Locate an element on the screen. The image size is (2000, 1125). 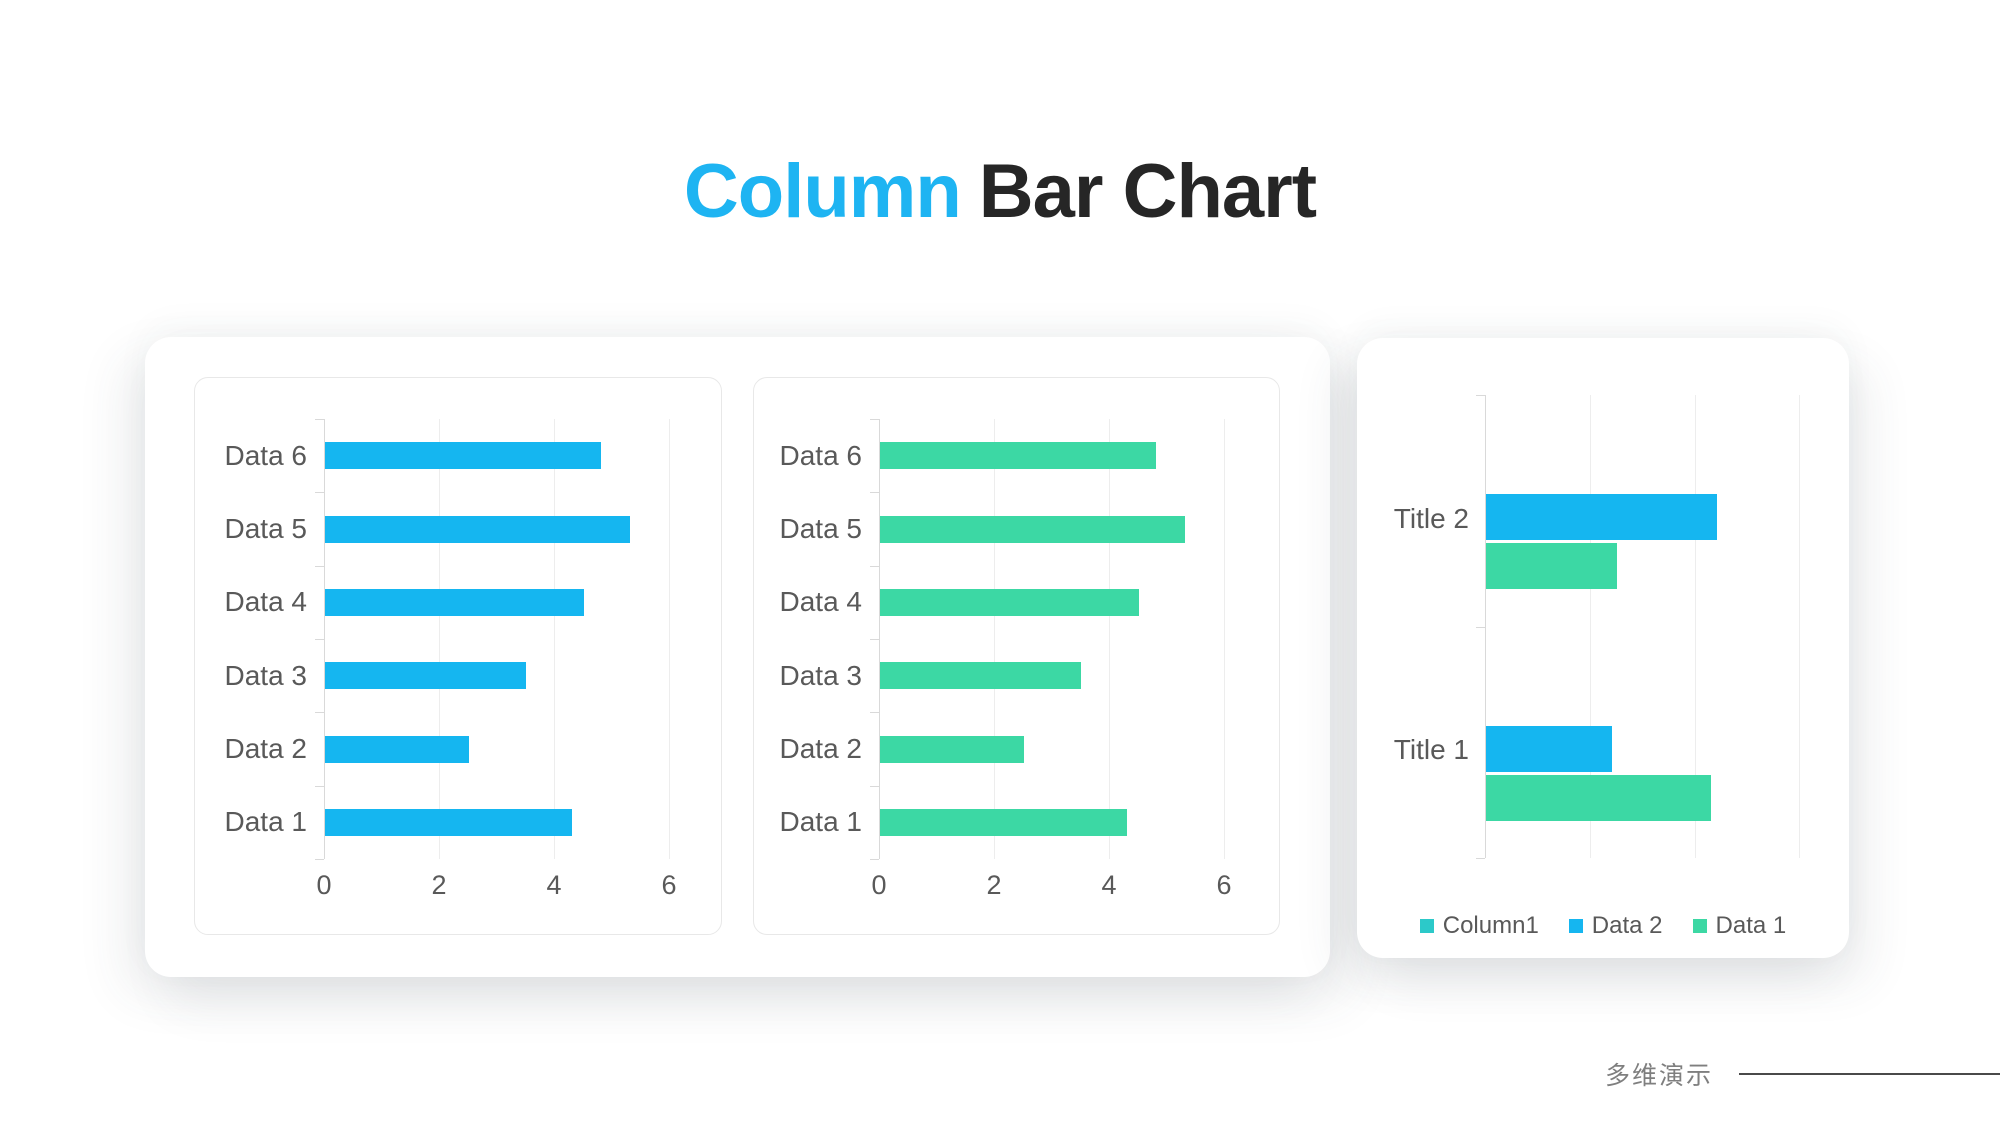
legend-item: Data 2 is located at coordinates (1615, 925).